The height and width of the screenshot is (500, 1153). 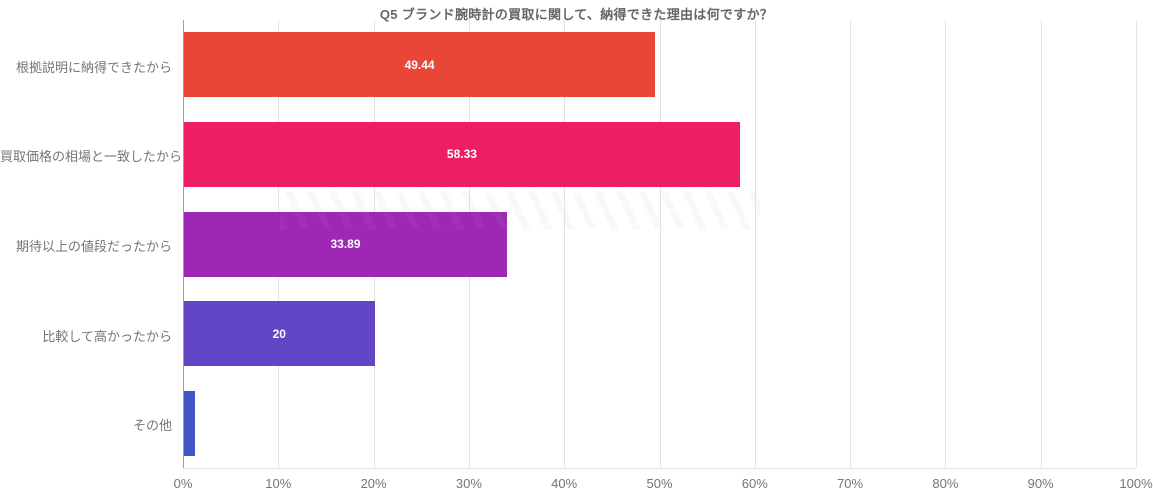 I want to click on x-tick-label: 100%, so click(x=1136, y=483).